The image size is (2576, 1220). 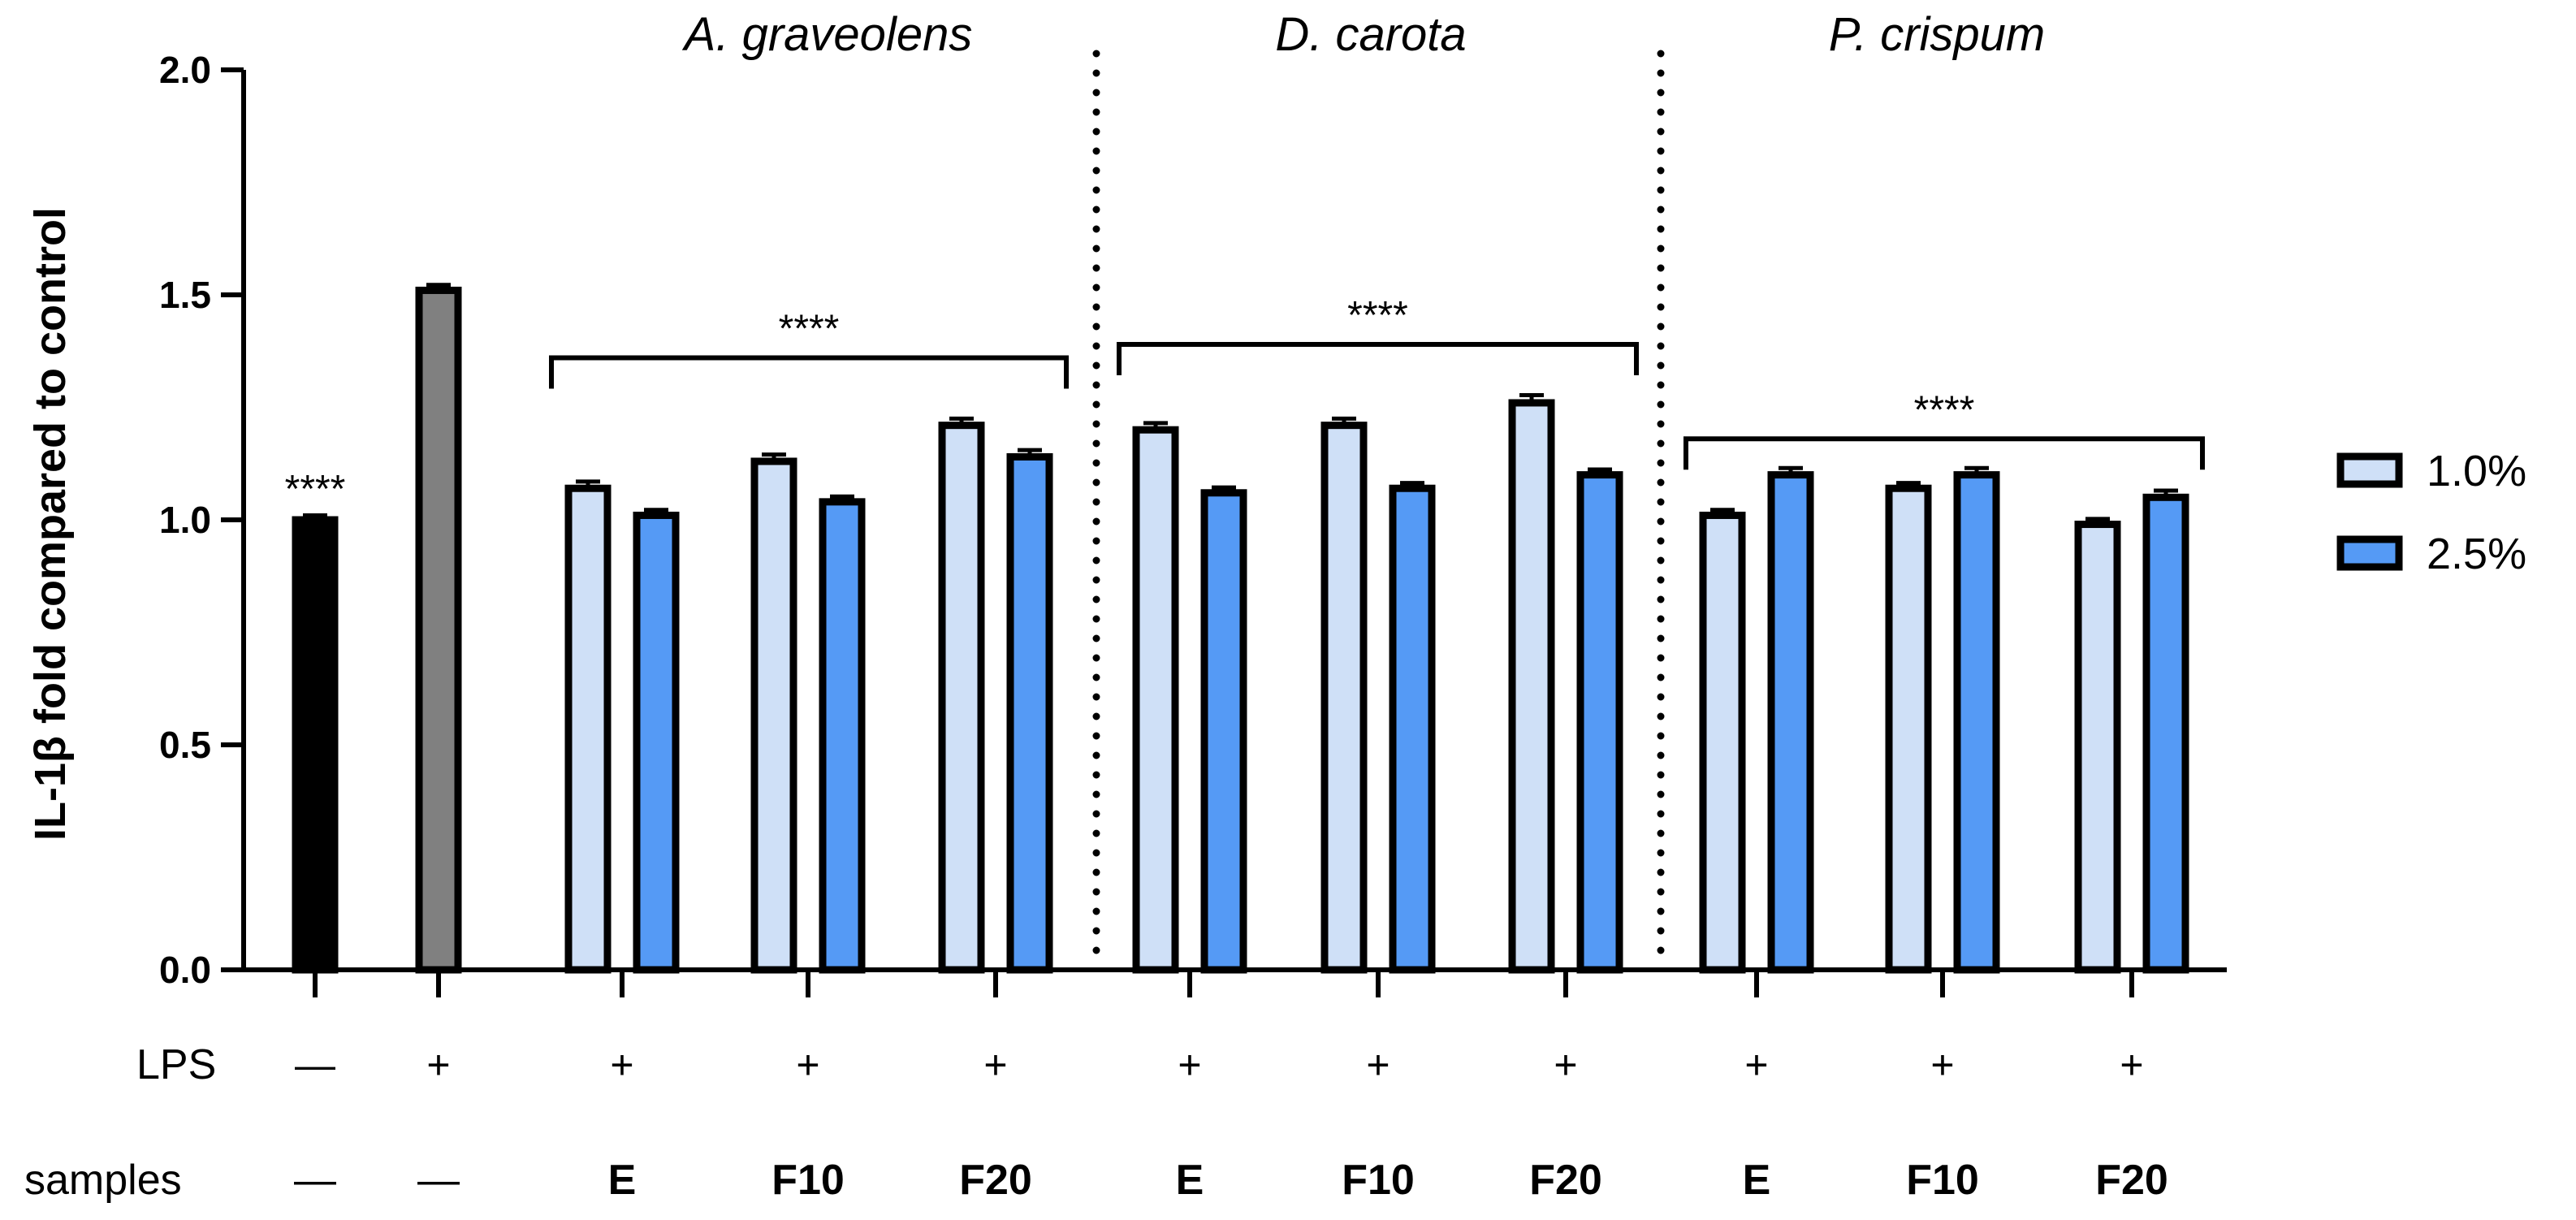 What do you see at coordinates (185, 70) in the screenshot?
I see `y-tick-label: 2.0` at bounding box center [185, 70].